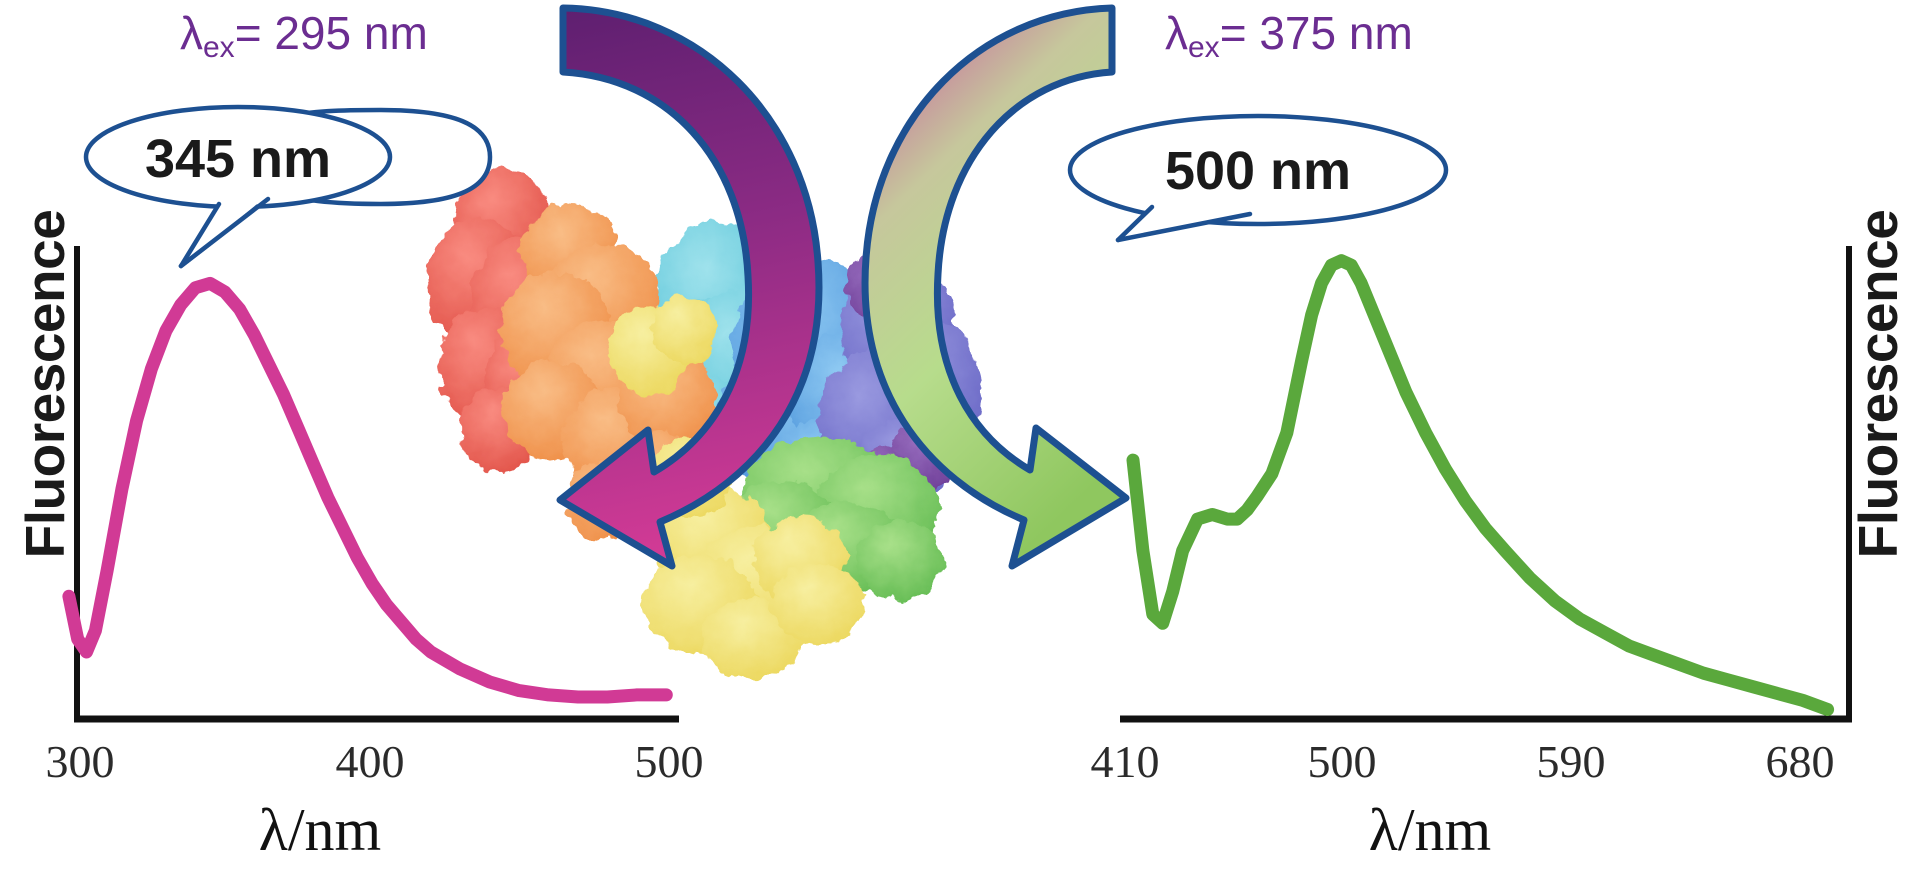 Image resolution: width=1923 pixels, height=886 pixels. Describe the element at coordinates (1316, 33) in the screenshot. I see `right-excitation-value: = 375 nm` at that location.